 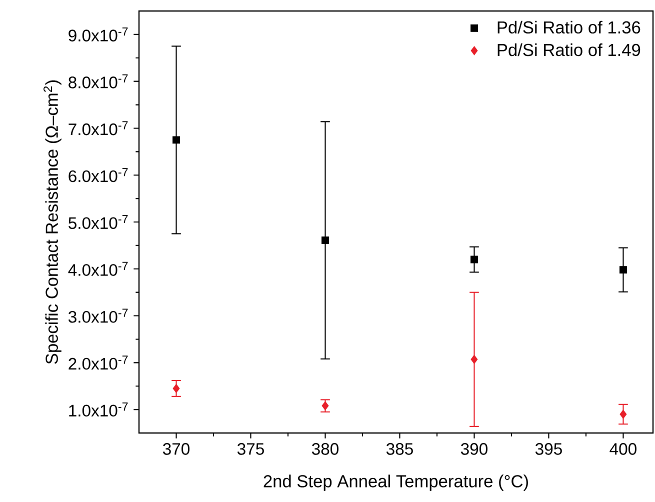 I want to click on y-tick-label: 4.0x10$^{-7}$, so click(x=98, y=269).